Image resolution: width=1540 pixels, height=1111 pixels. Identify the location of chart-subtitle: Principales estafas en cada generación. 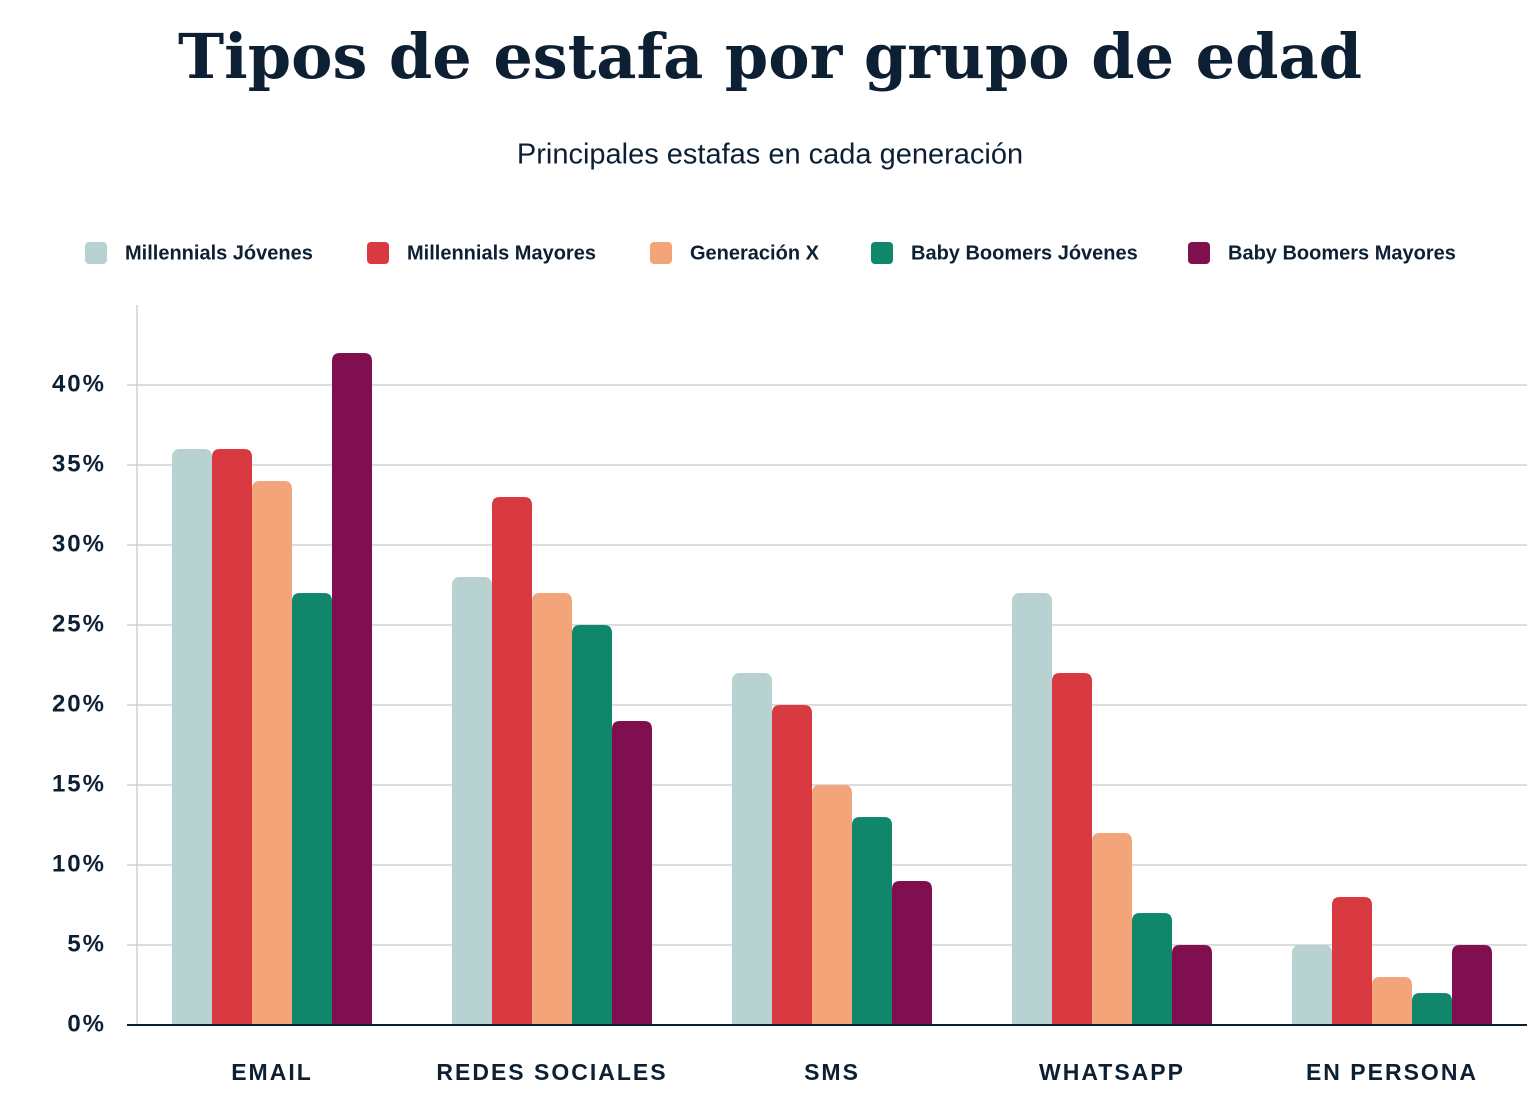
(770, 155).